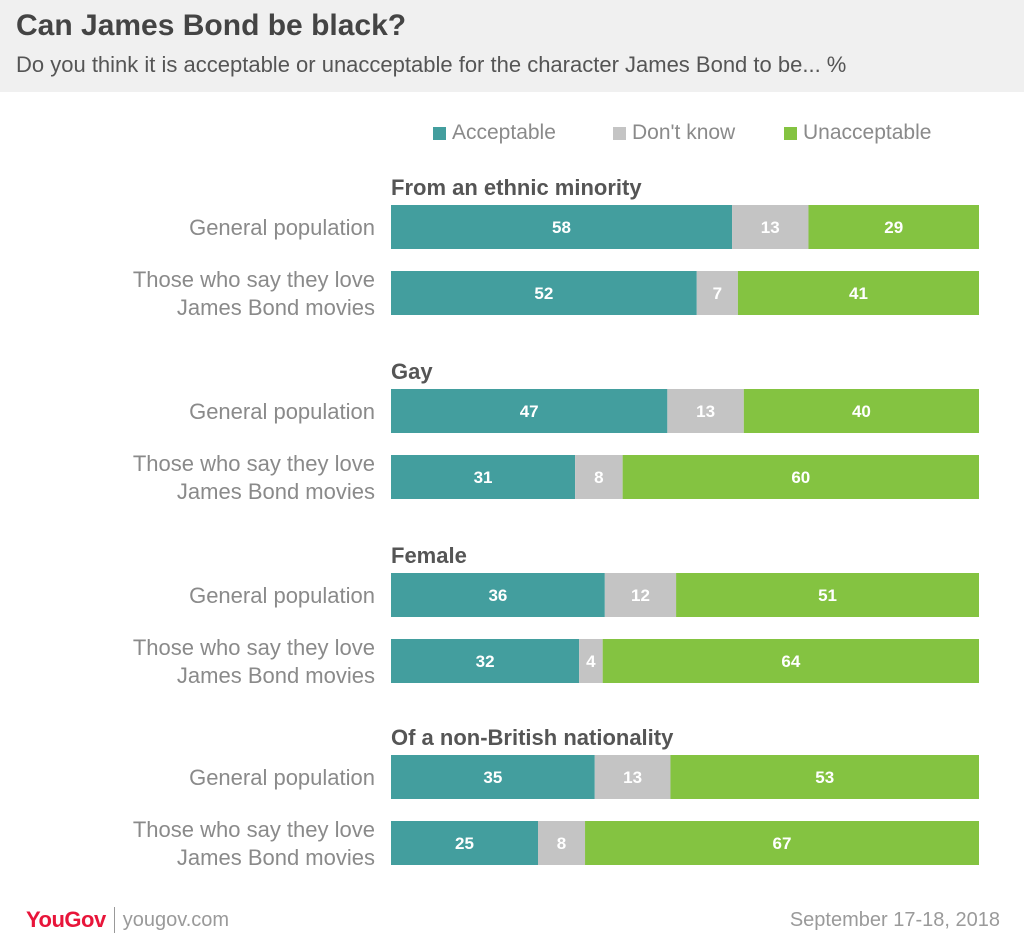  What do you see at coordinates (894, 920) in the screenshot?
I see `footer-date: September 17-18, 2018` at bounding box center [894, 920].